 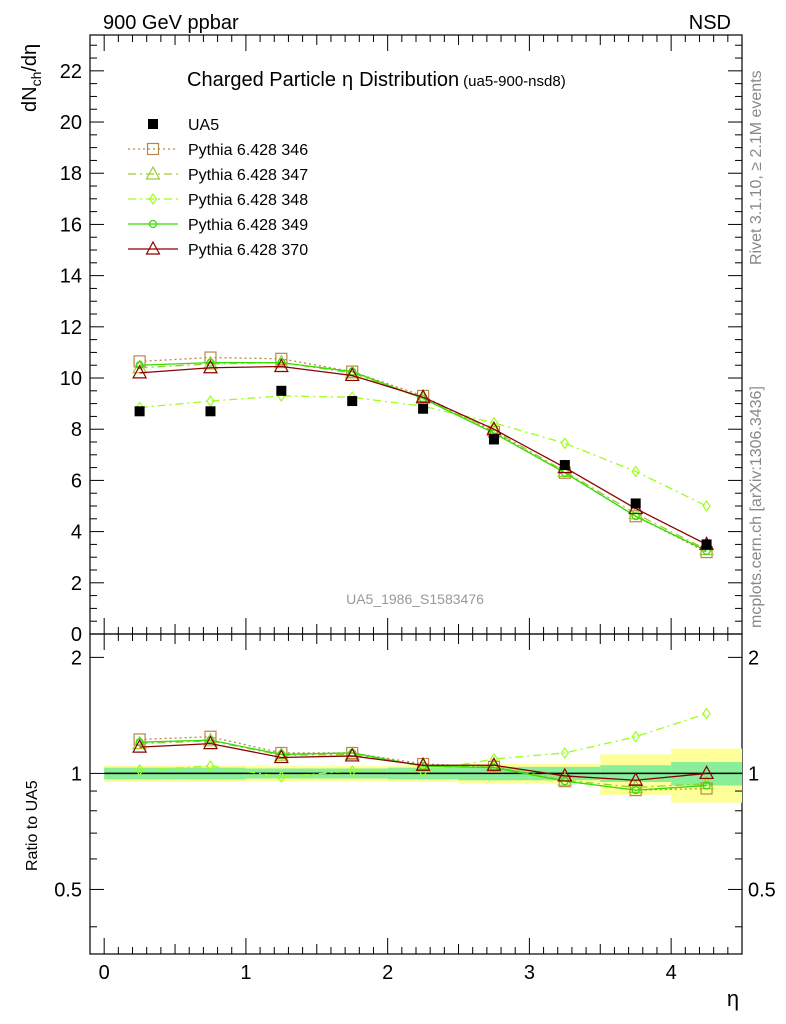 I want to click on ratio-y-tick-label: 1, so click(x=76, y=774).